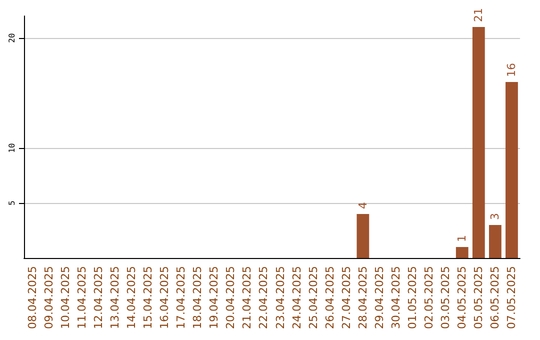 The width and height of the screenshot is (540, 340). What do you see at coordinates (445, 298) in the screenshot?
I see `x-tick-label: 03.05.2025` at bounding box center [445, 298].